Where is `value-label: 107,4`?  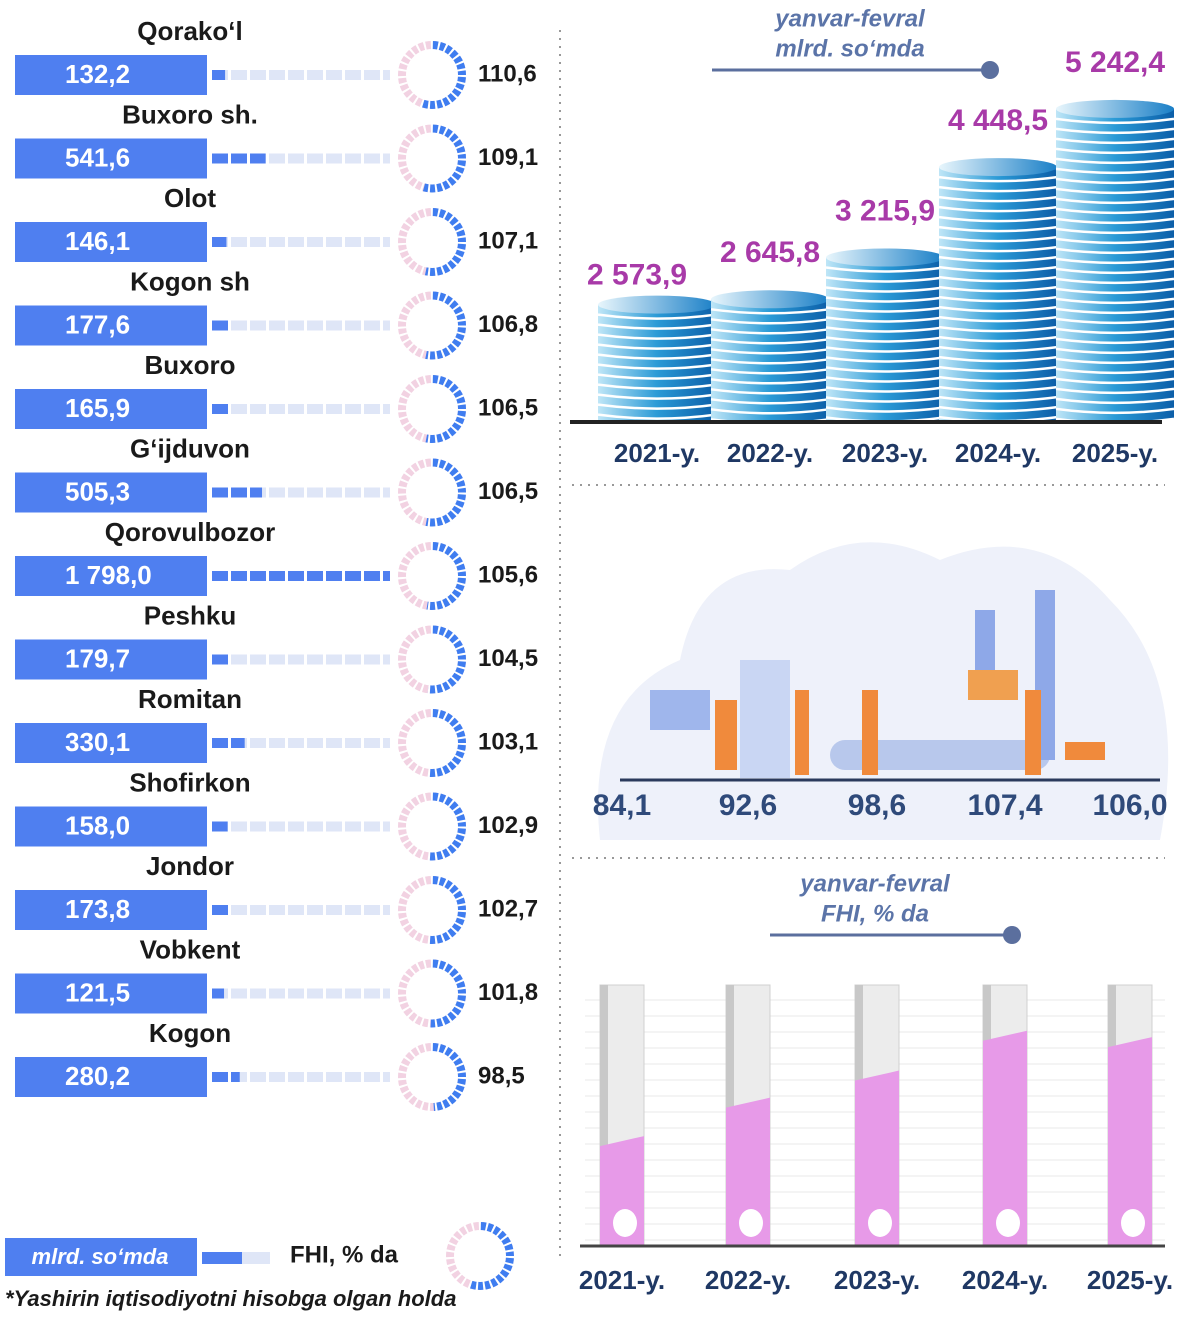 value-label: 107,4 is located at coordinates (1004, 805).